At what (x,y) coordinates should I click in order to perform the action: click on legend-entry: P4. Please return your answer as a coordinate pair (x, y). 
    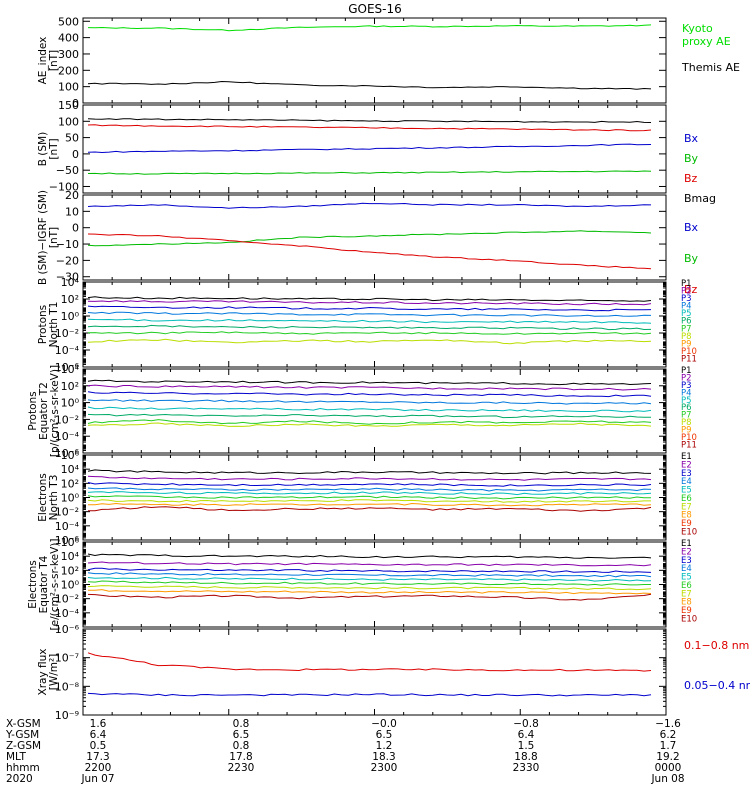
    Looking at the image, I should click on (686, 393).